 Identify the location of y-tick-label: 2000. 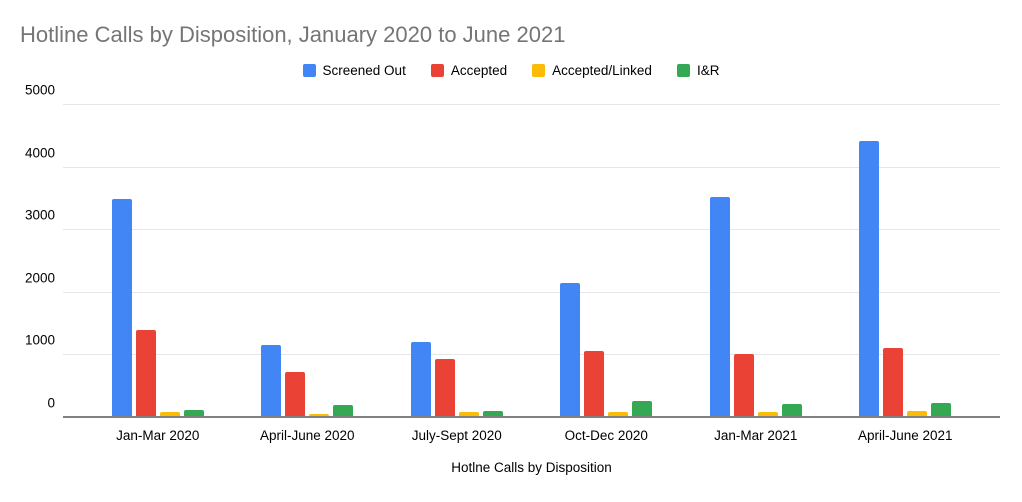
(39, 278).